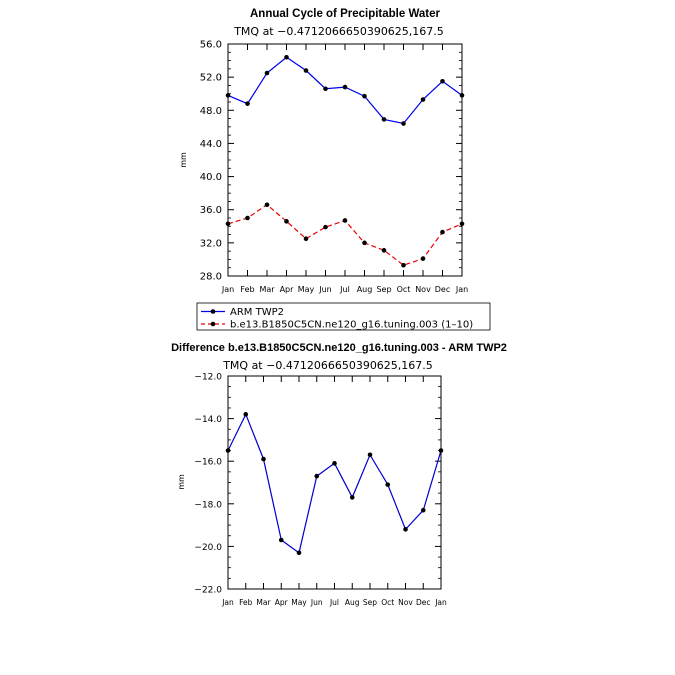 The image size is (675, 675). I want to click on y-tick-label: 36.0, so click(211, 210).